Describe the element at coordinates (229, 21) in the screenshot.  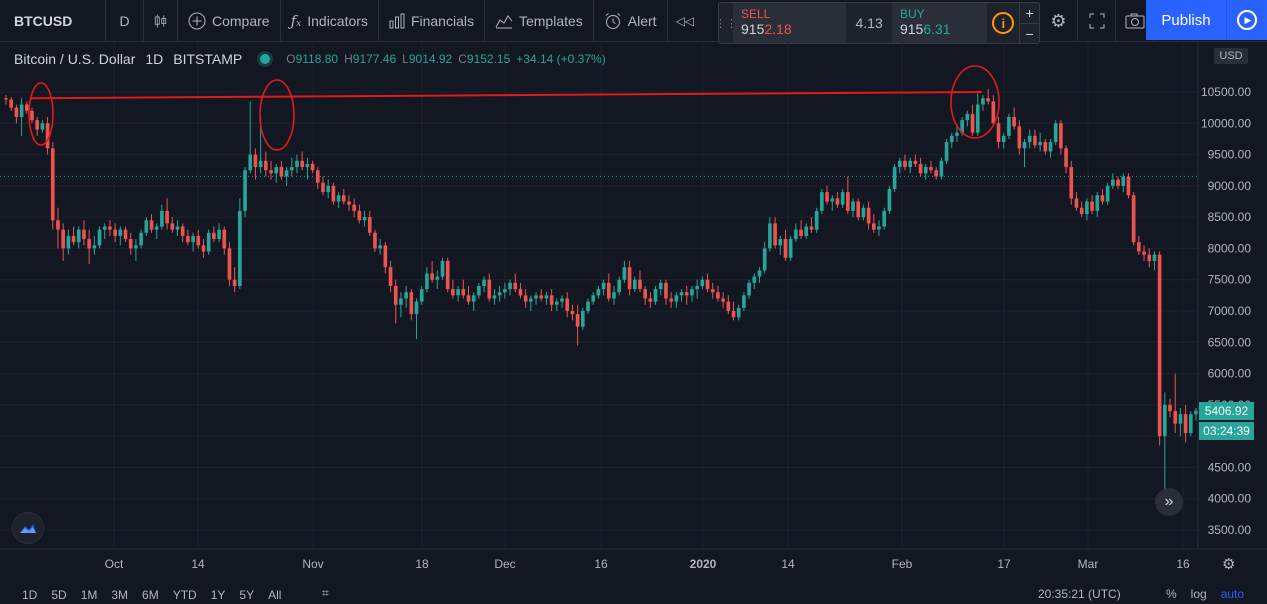
I see `compare-button: Compare` at that location.